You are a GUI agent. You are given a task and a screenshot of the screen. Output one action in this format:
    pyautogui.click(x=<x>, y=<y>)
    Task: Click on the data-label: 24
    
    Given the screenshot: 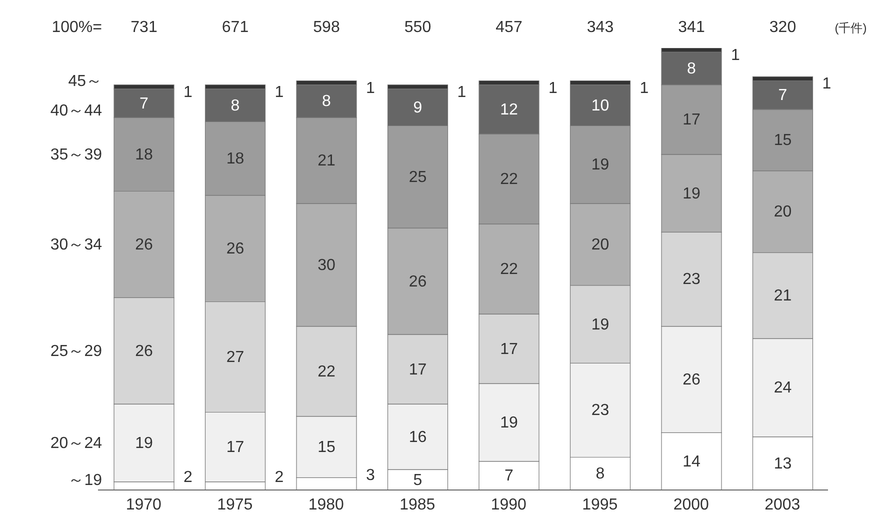 What is the action you would take?
    pyautogui.click(x=783, y=388)
    